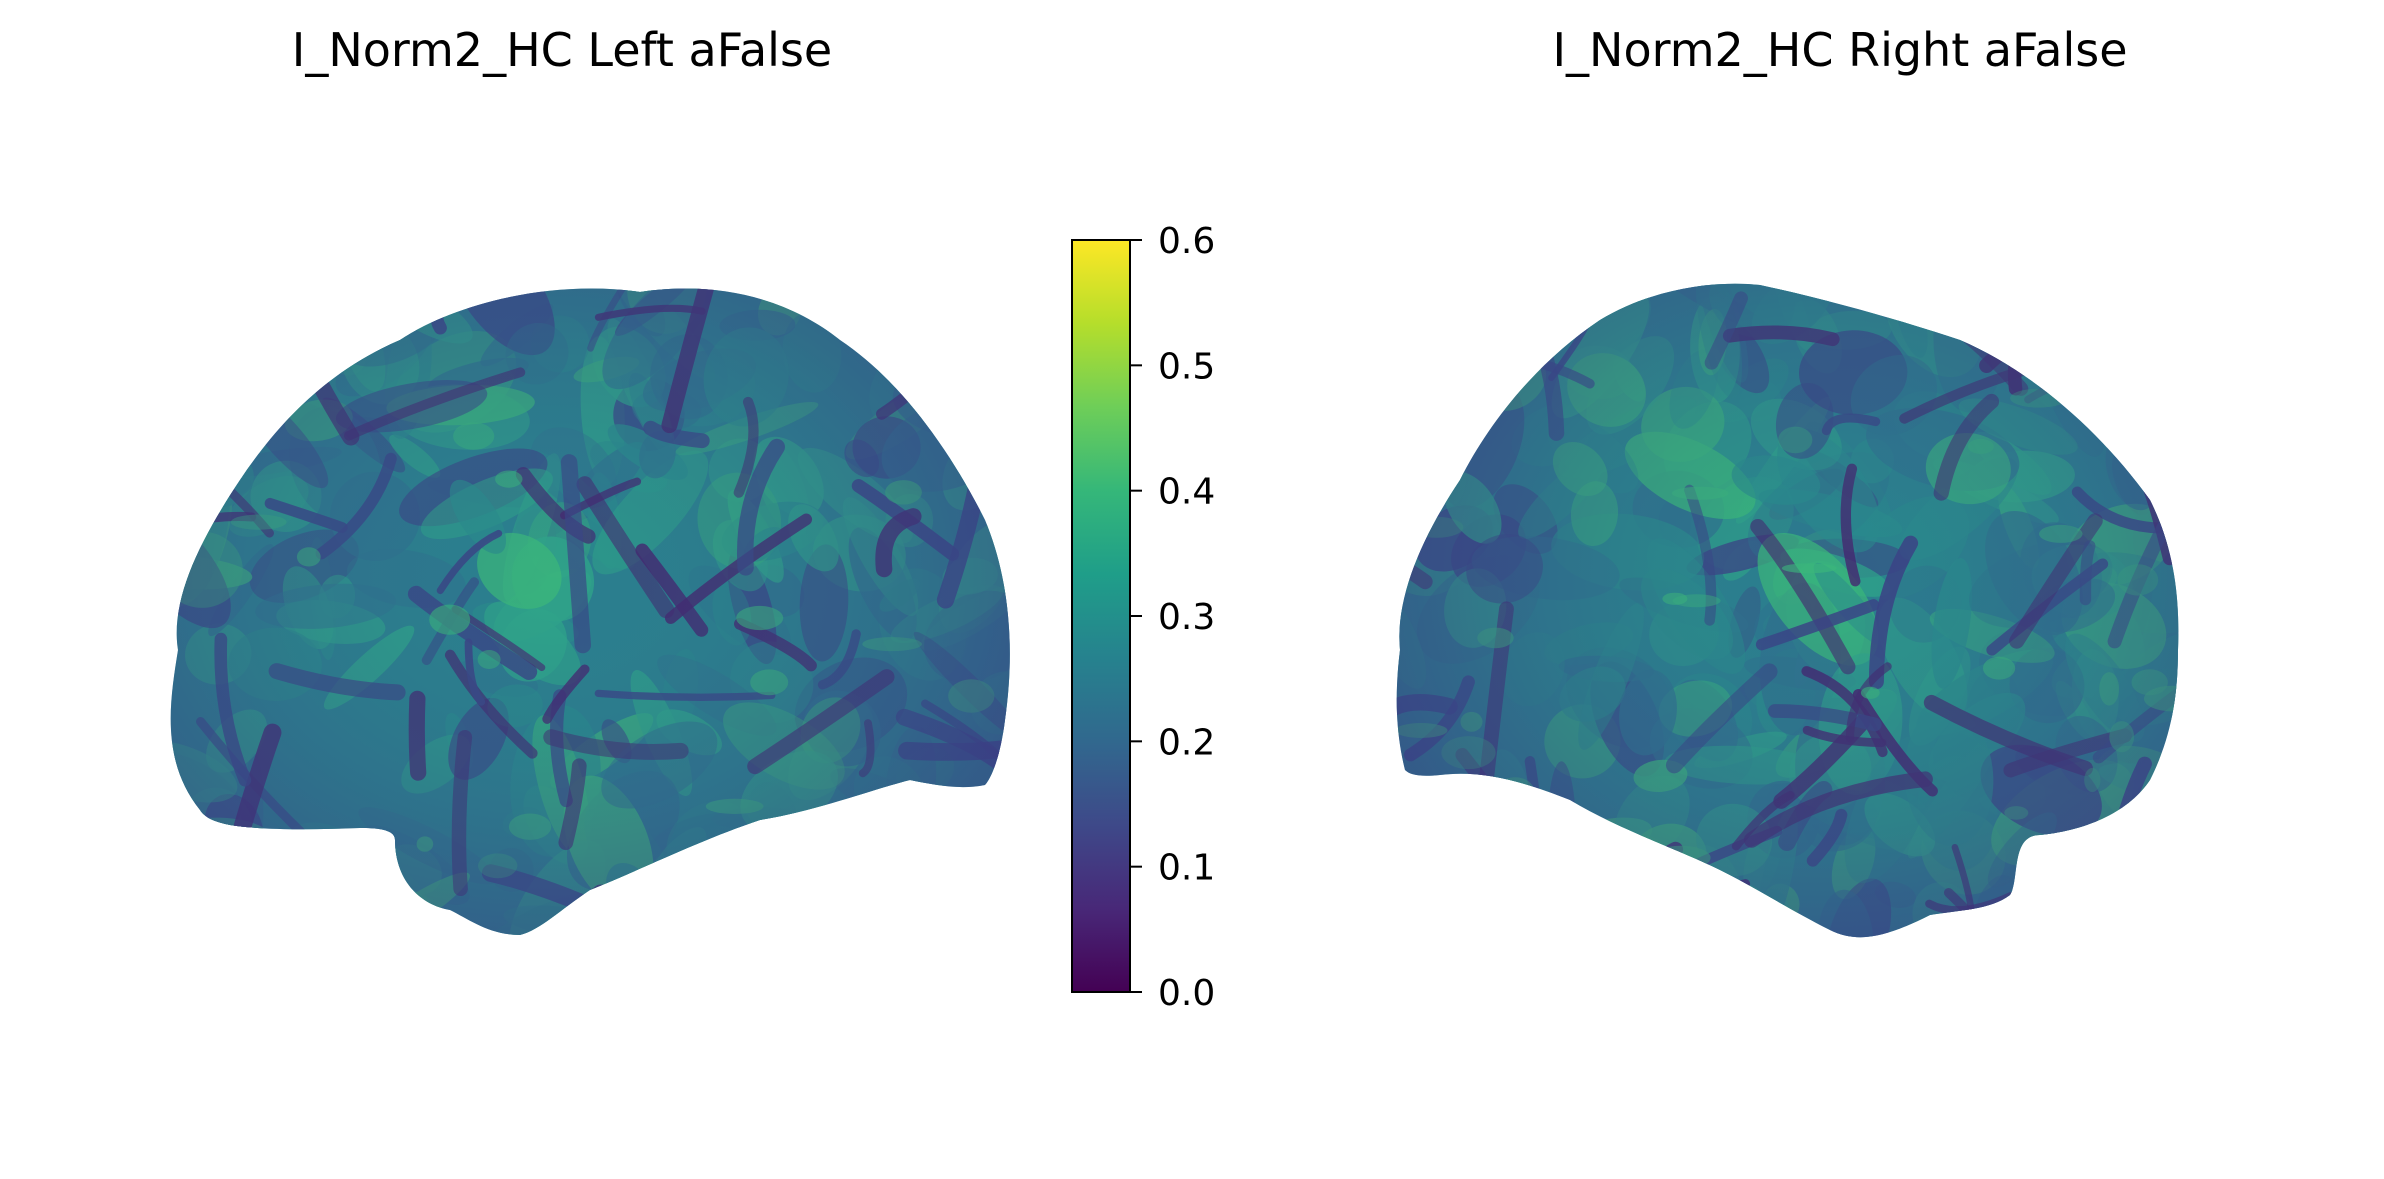 The image size is (2384, 1179). Describe the element at coordinates (1186, 241) in the screenshot. I see `colorbar-tick-label: 0.6` at that location.